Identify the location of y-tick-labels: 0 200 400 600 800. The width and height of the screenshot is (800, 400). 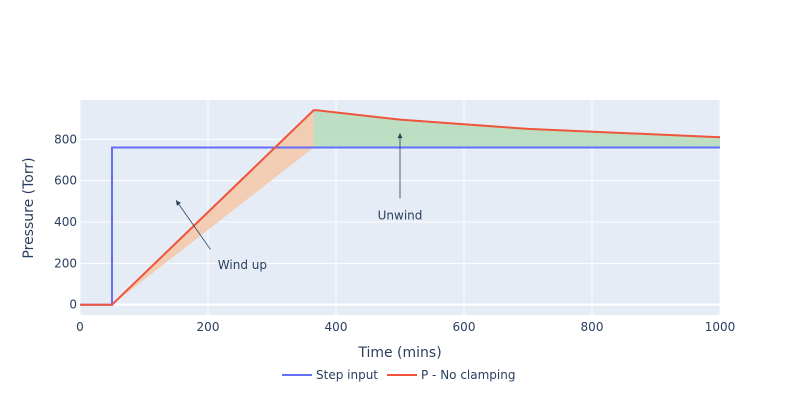
(65, 221).